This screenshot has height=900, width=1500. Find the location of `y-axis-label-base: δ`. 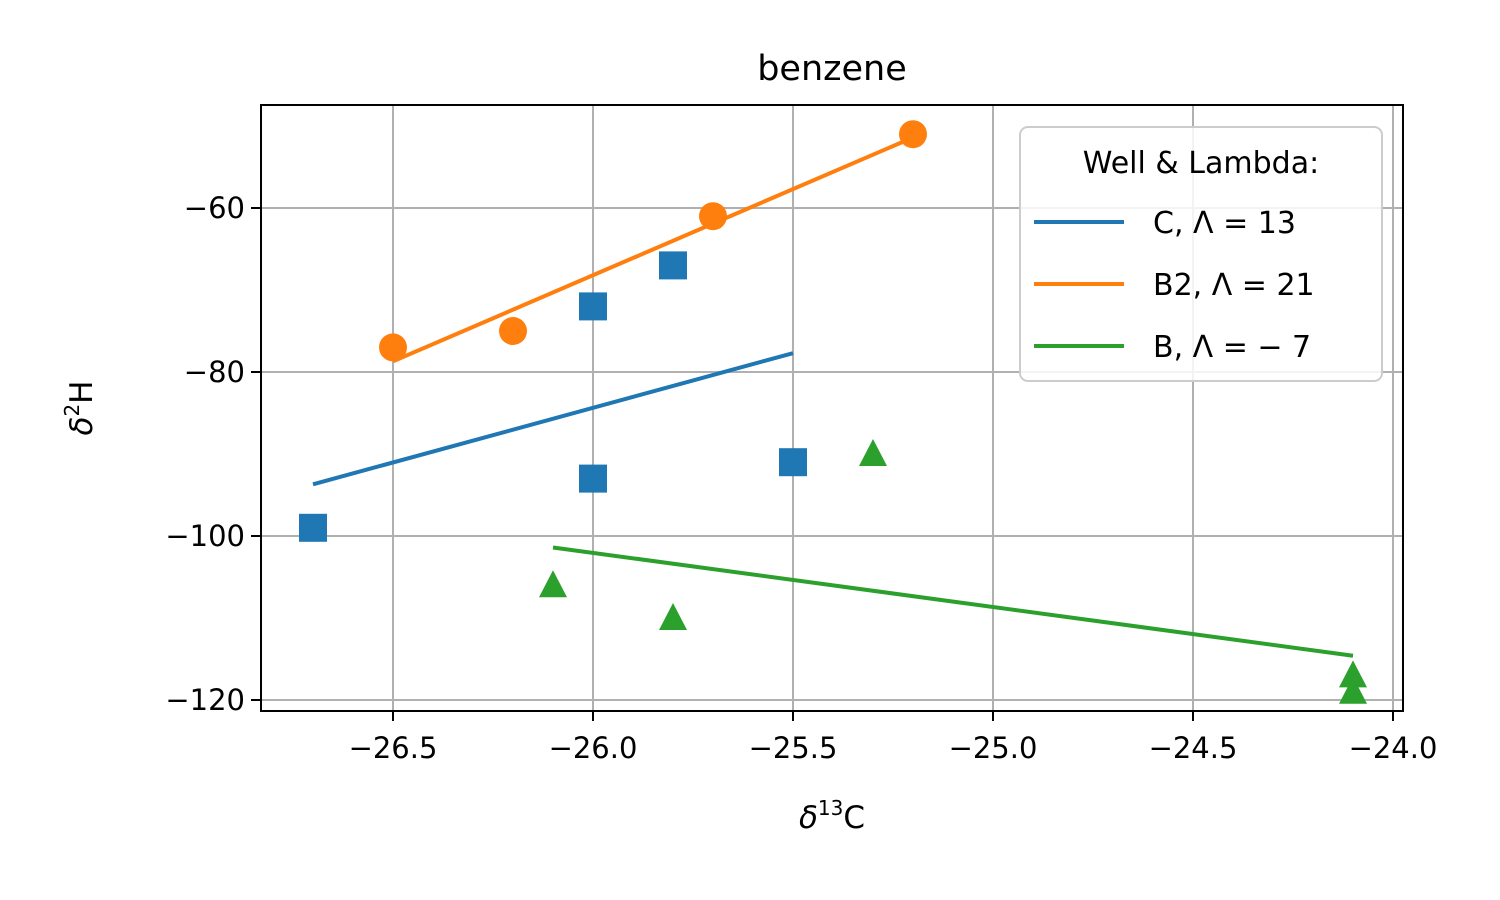

y-axis-label-base: δ is located at coordinates (82, 426).